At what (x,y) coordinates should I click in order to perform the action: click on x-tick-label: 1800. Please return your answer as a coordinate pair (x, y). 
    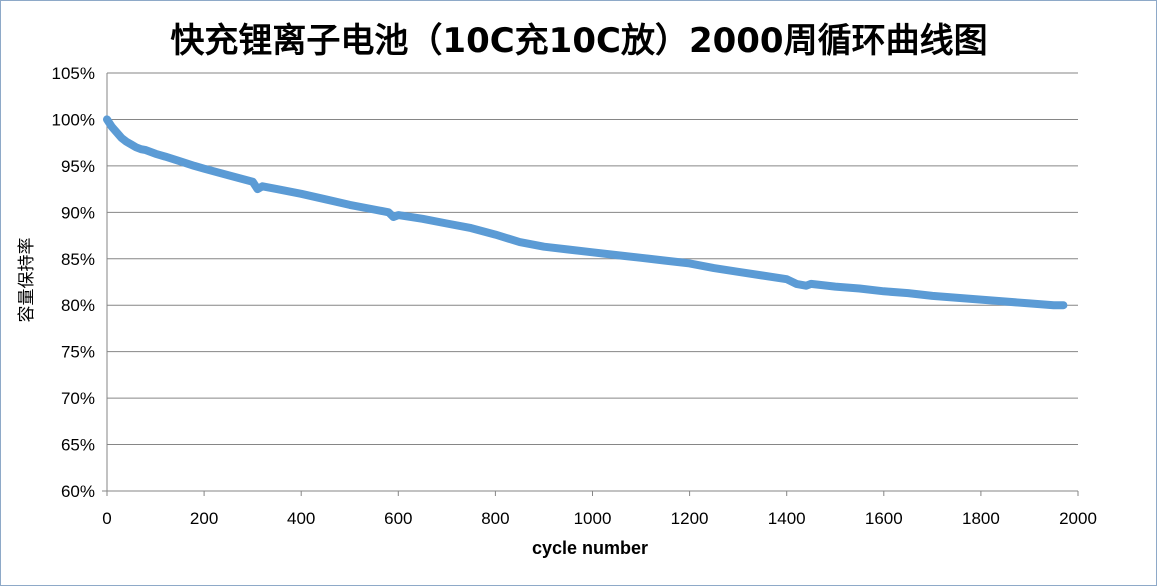
    Looking at the image, I should click on (981, 518).